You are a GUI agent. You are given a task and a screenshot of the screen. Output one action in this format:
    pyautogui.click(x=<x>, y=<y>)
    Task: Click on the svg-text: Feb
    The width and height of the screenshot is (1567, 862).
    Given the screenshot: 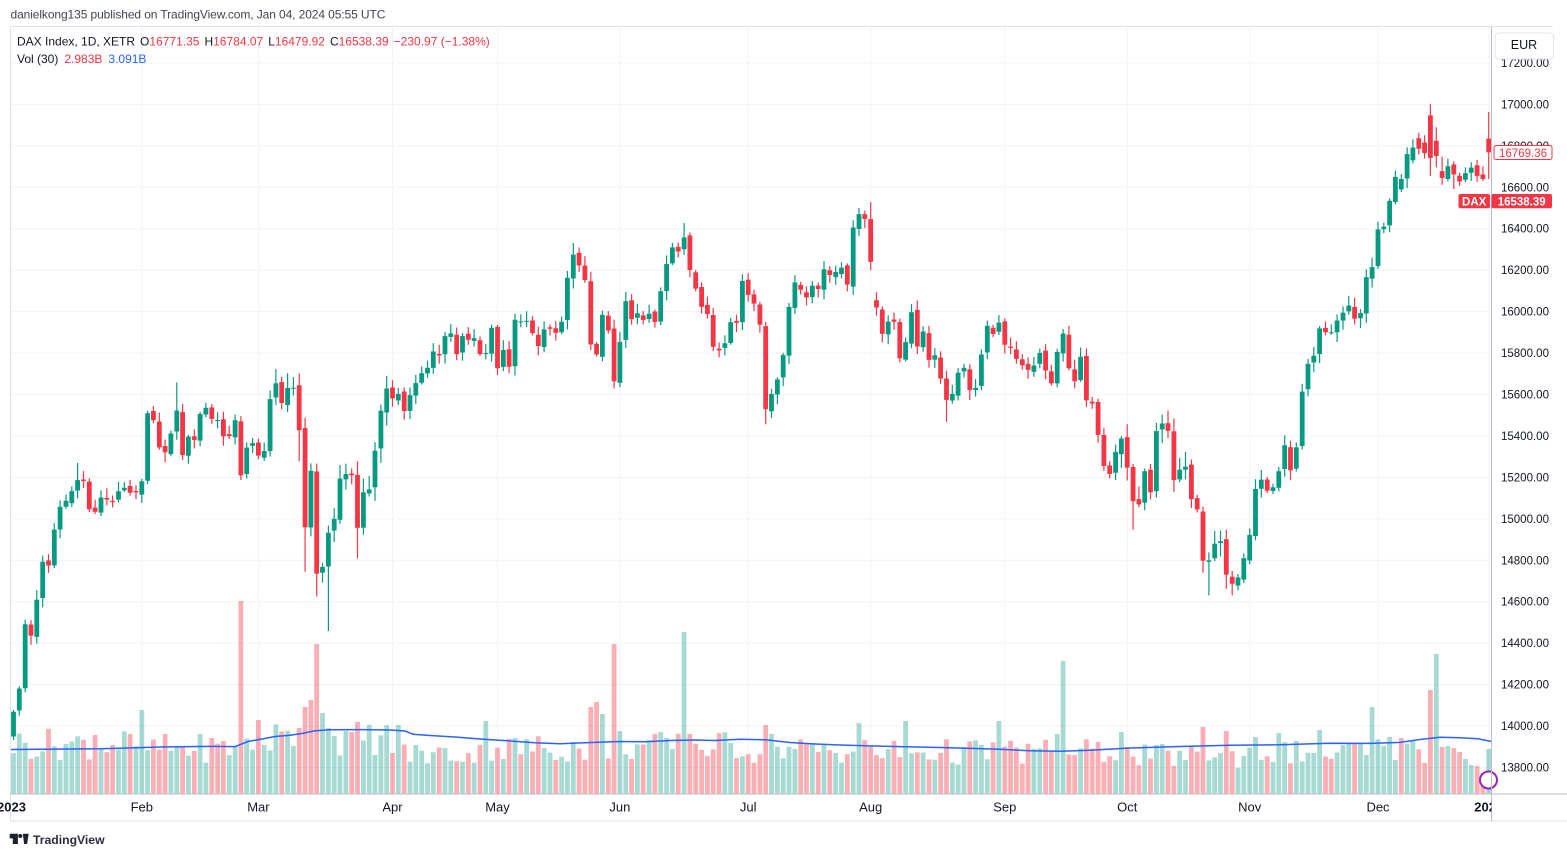 What is the action you would take?
    pyautogui.click(x=142, y=807)
    